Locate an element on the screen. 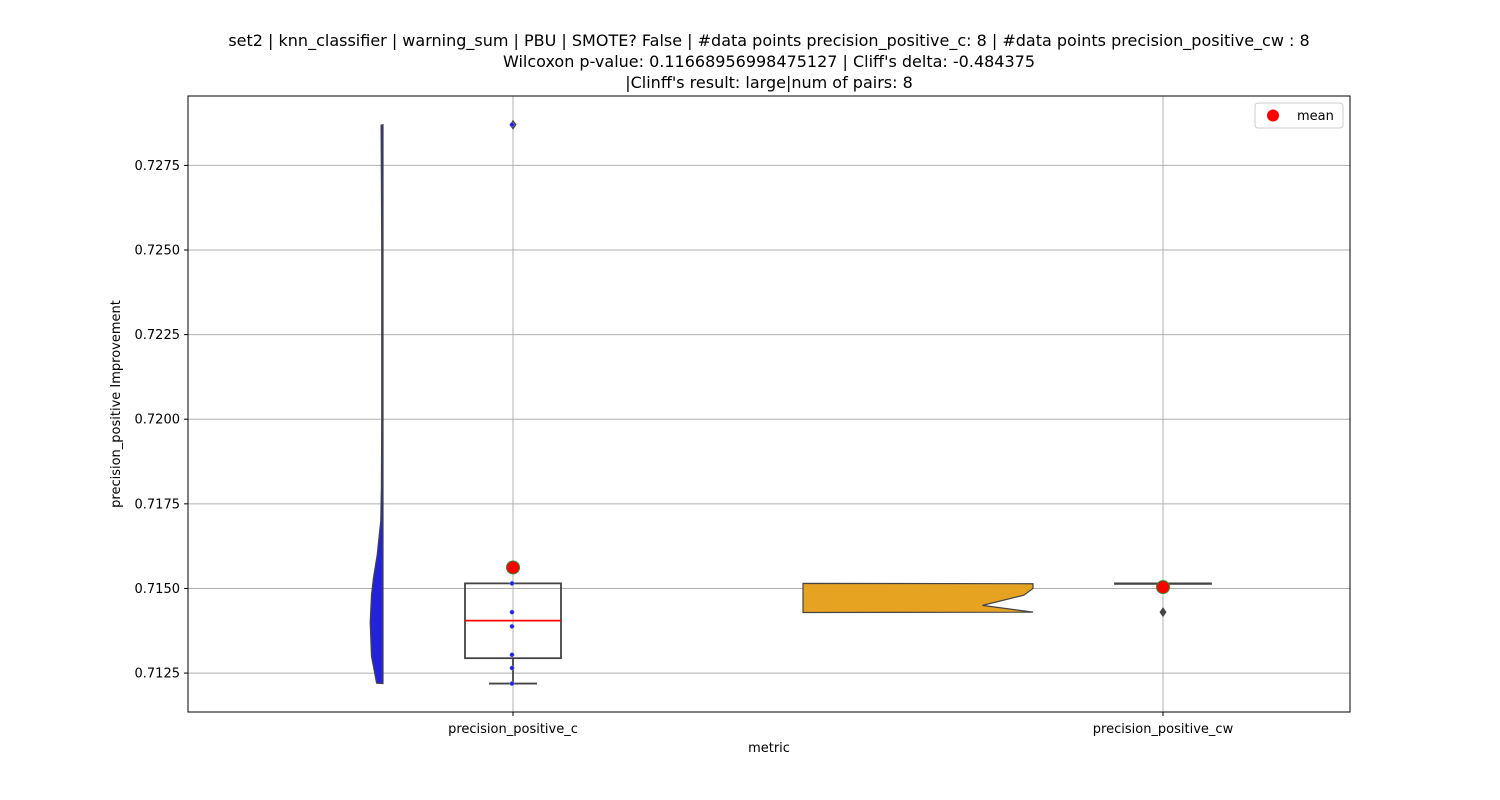  legend-box is located at coordinates (1299, 115).